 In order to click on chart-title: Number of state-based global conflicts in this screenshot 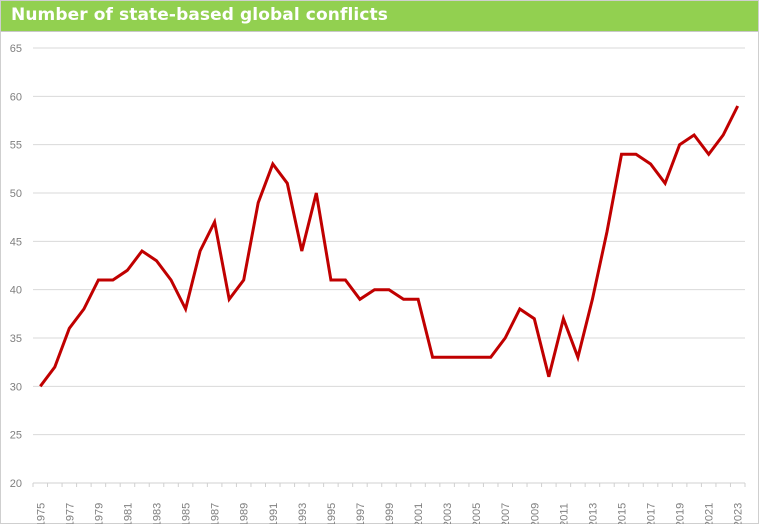, I will do `click(199, 15)`.